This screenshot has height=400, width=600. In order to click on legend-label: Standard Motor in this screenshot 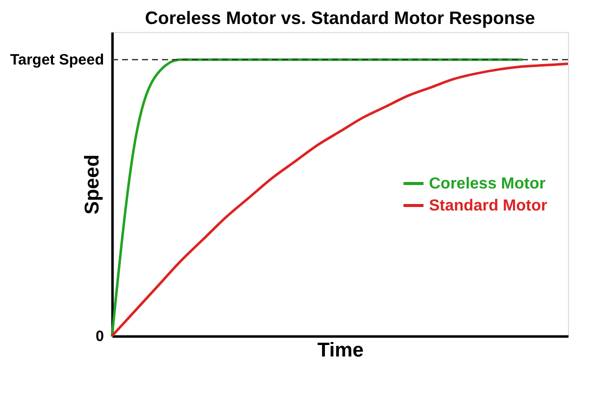, I will do `click(488, 206)`.